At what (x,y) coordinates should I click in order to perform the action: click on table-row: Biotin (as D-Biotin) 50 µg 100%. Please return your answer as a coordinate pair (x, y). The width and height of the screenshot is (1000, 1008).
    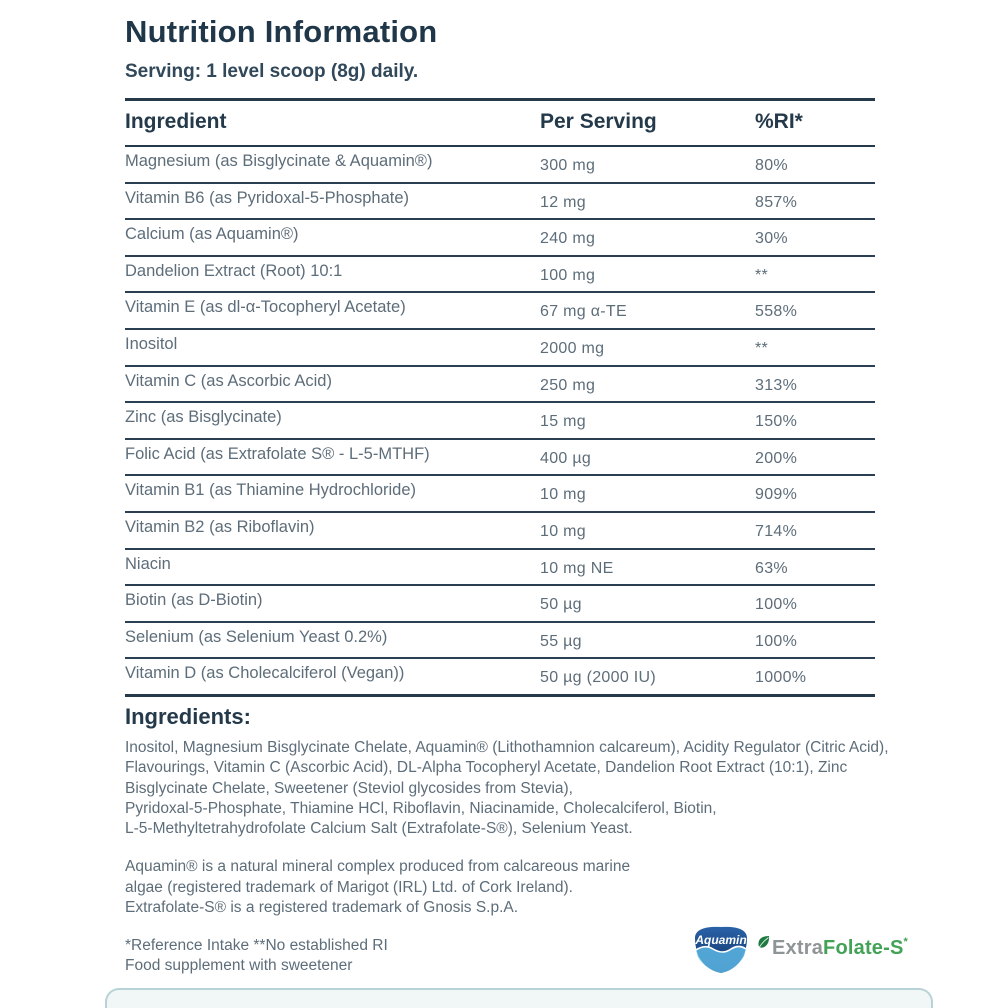
    Looking at the image, I should click on (500, 604).